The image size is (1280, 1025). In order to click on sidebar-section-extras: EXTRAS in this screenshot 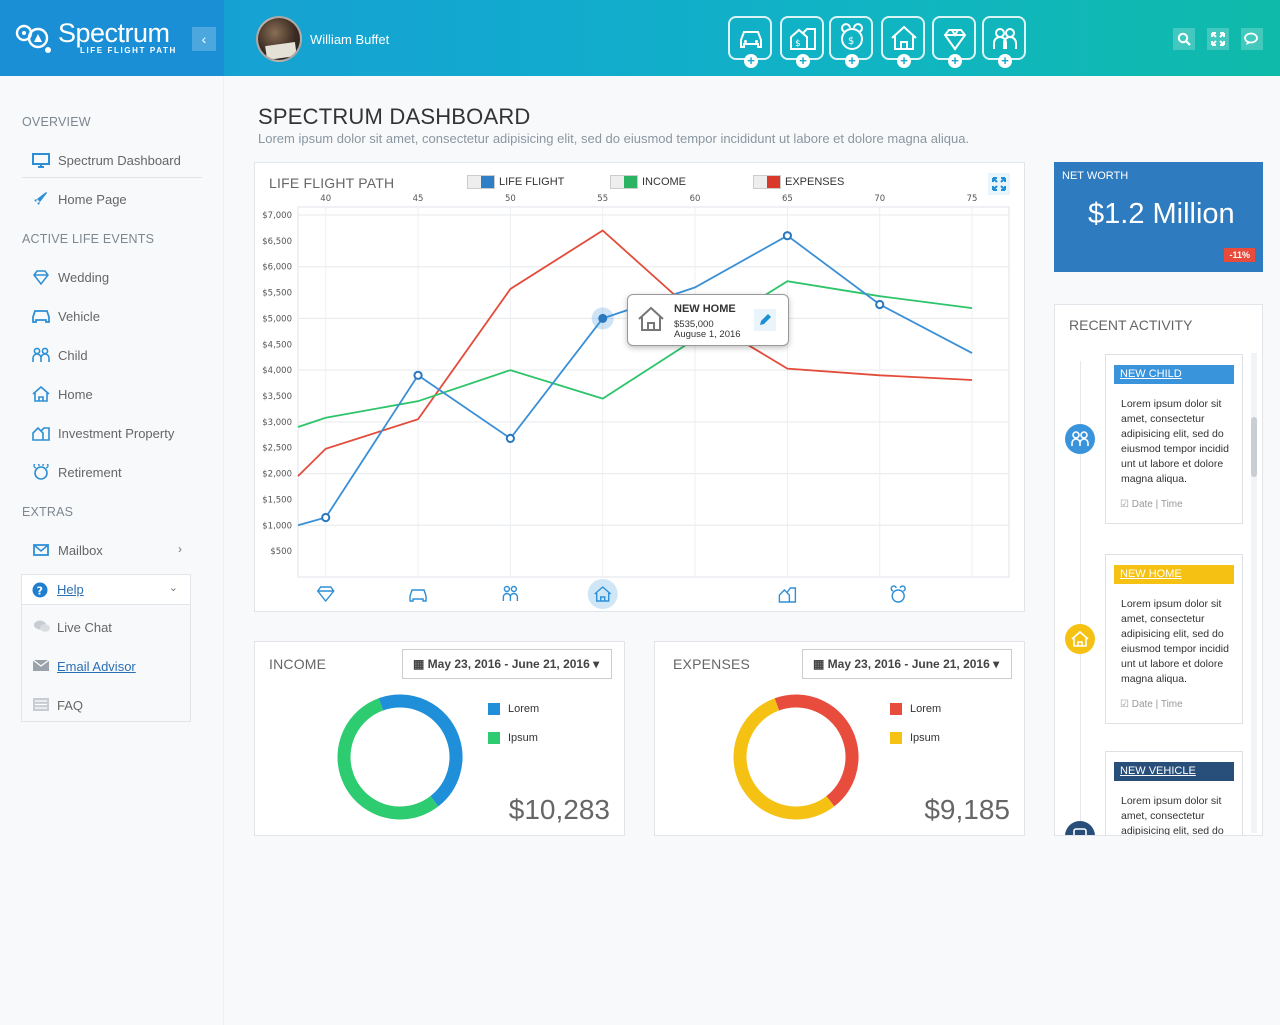, I will do `click(48, 512)`.